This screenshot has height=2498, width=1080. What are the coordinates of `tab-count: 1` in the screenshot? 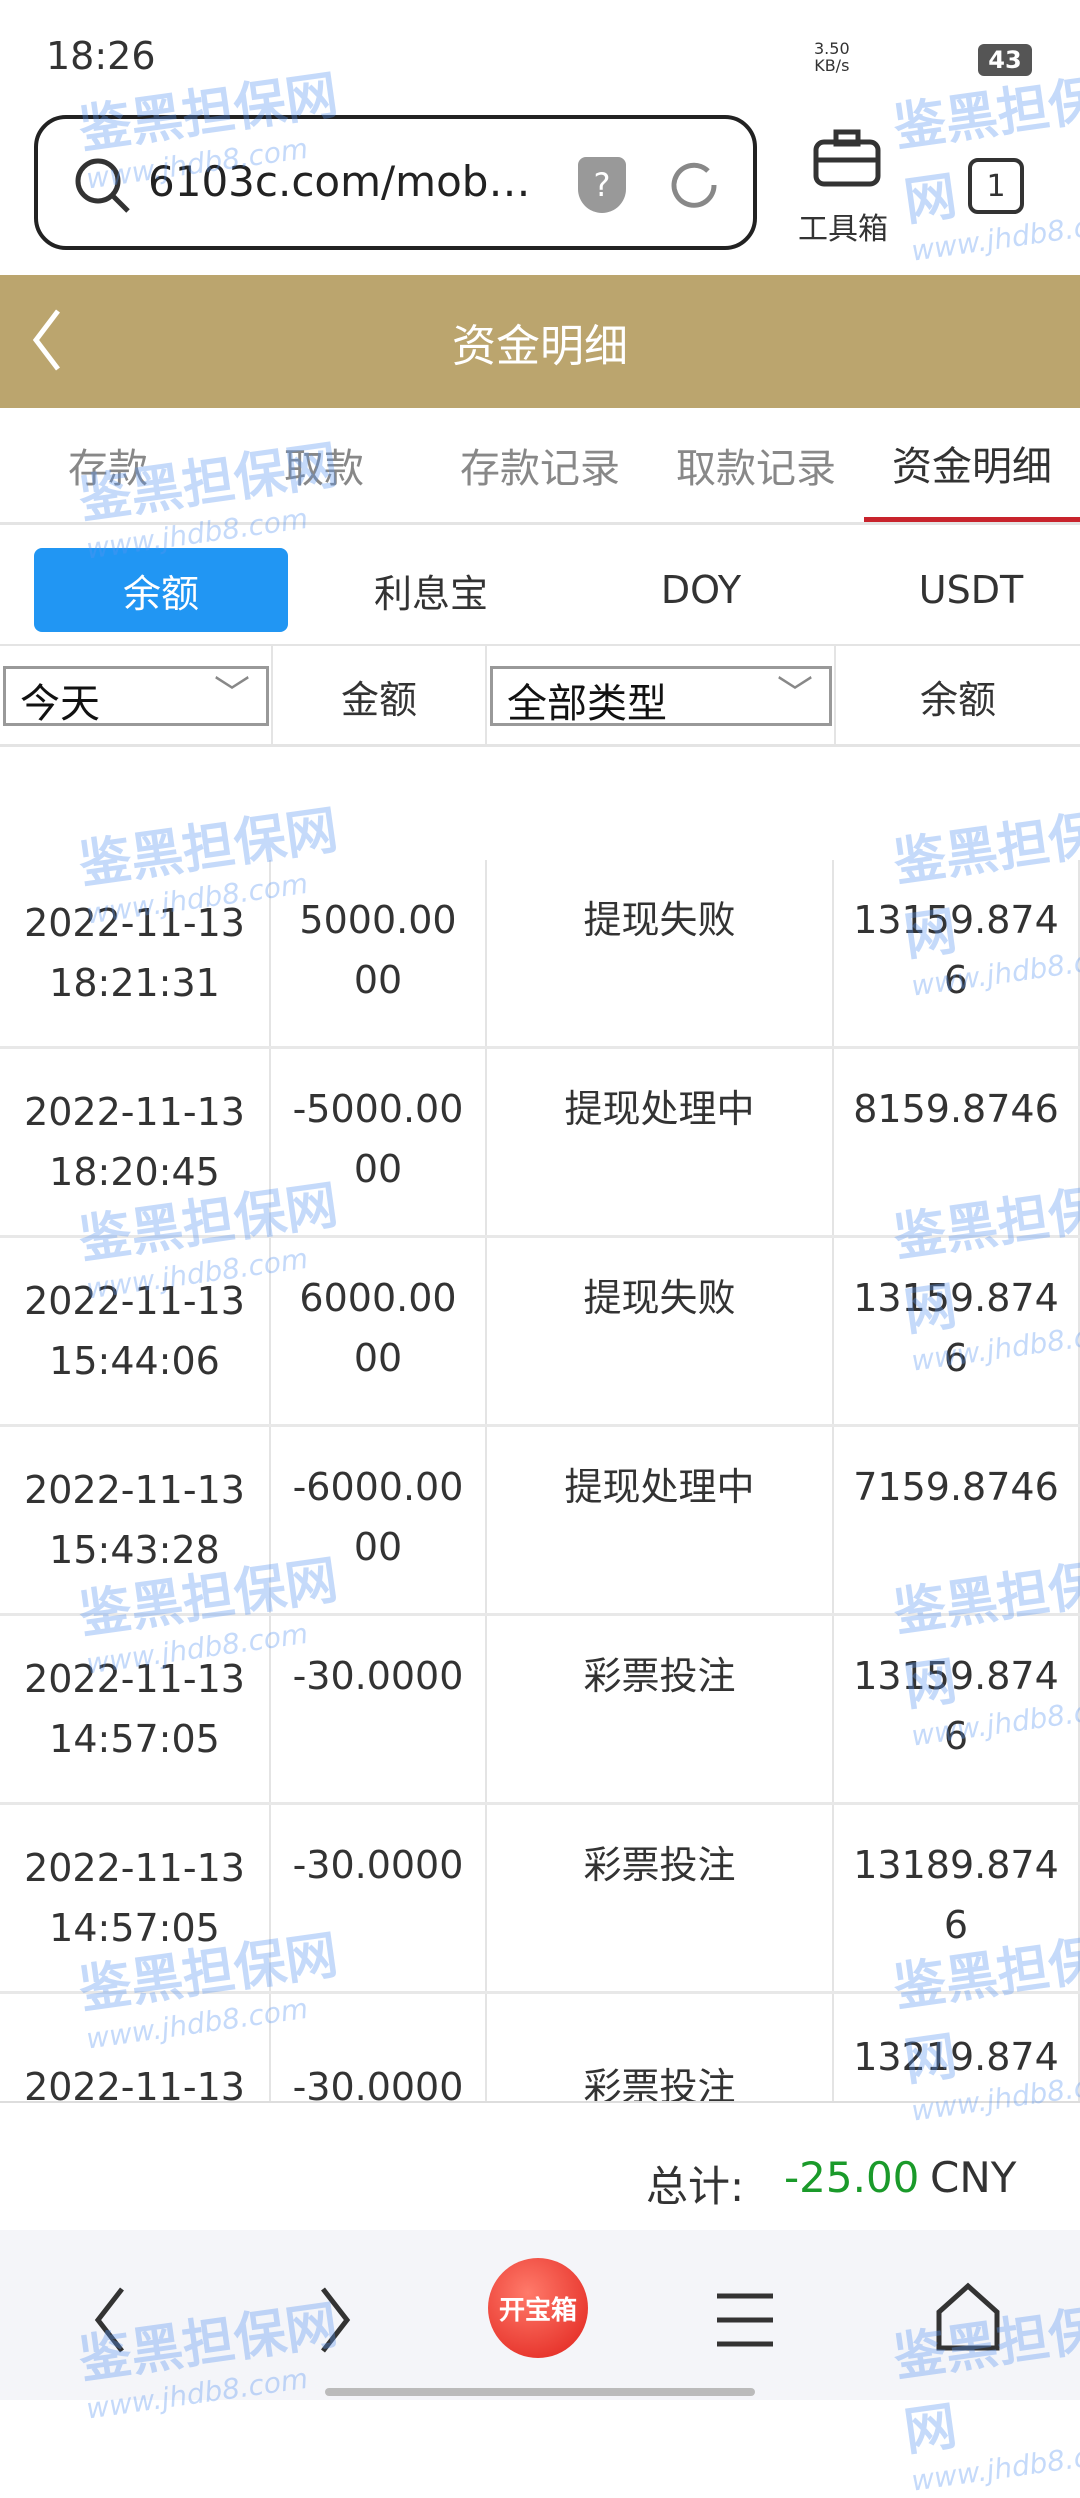 It's located at (996, 186).